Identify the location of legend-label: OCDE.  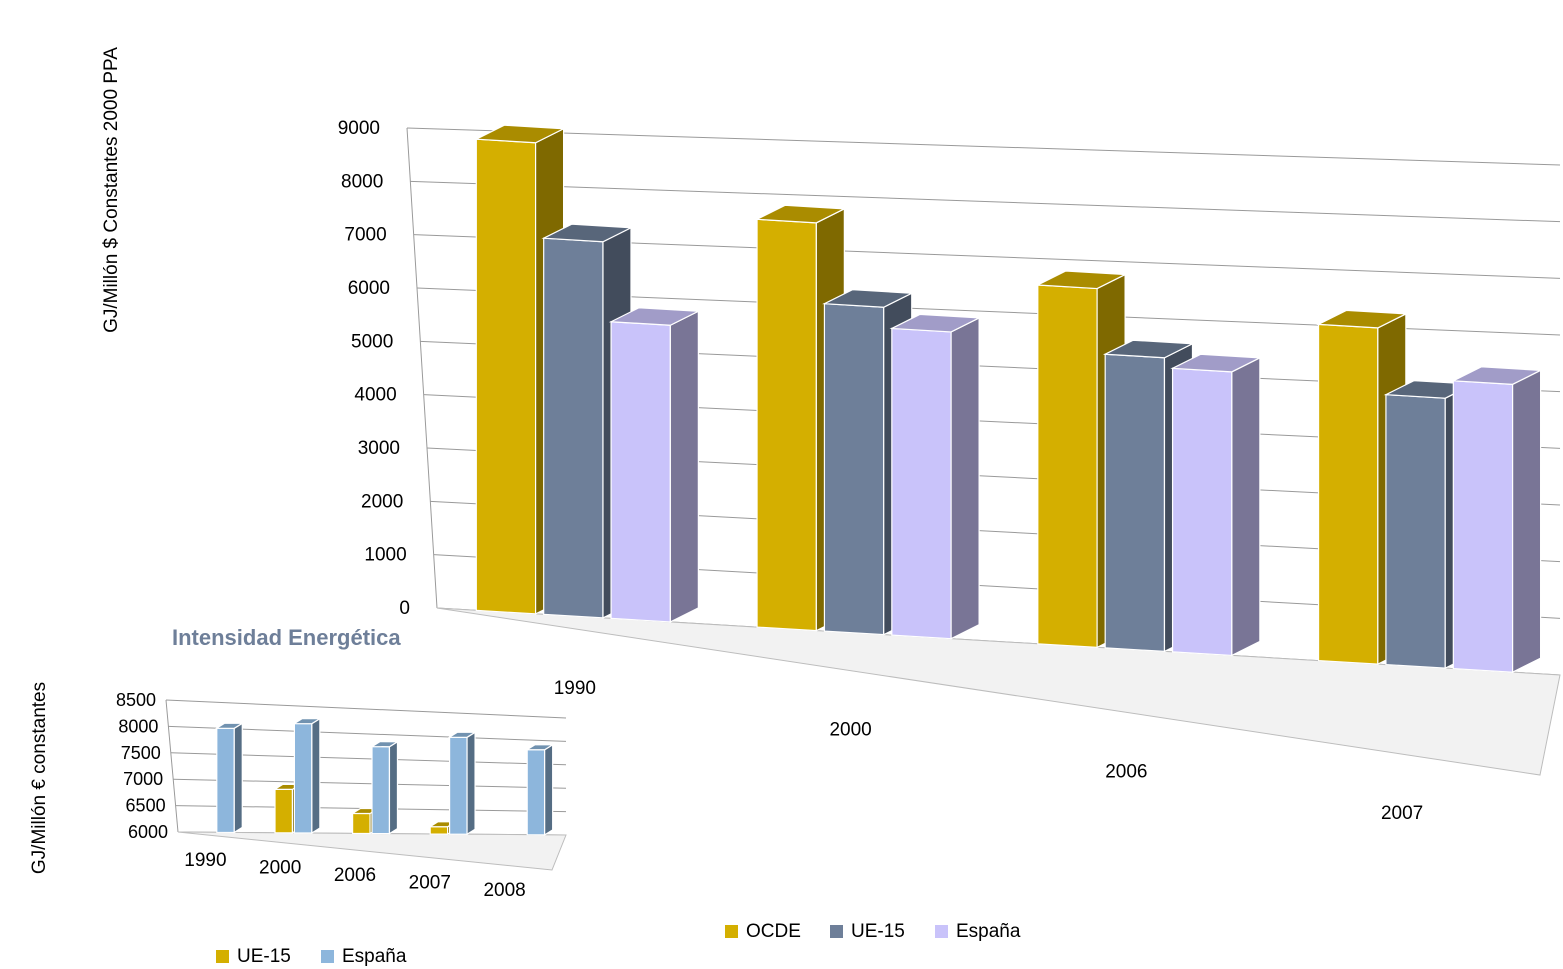
(773, 931).